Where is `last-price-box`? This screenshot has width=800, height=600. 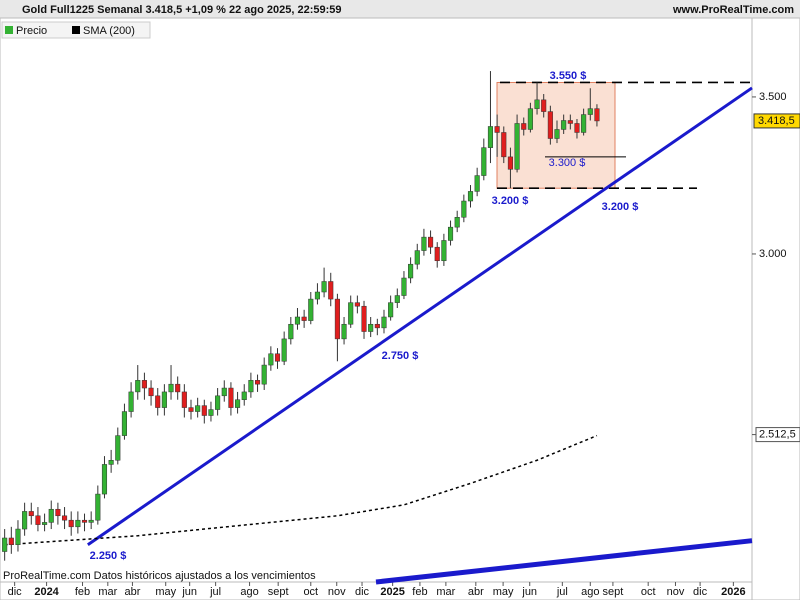 last-price-box is located at coordinates (776, 121).